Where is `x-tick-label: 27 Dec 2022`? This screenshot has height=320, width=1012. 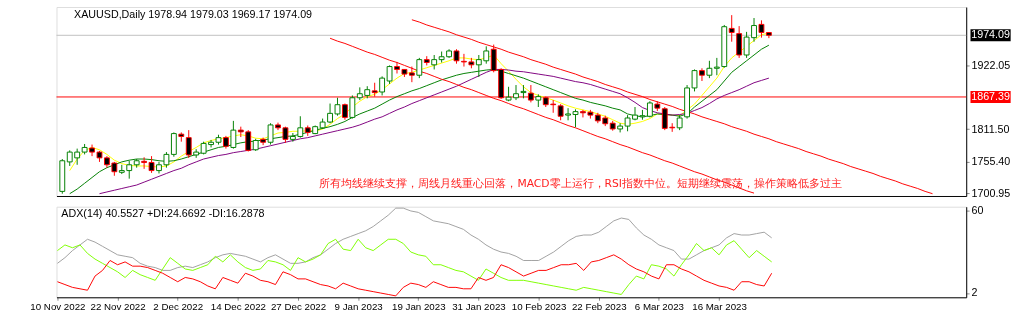 x-tick-label: 27 Dec 2022 is located at coordinates (298, 307).